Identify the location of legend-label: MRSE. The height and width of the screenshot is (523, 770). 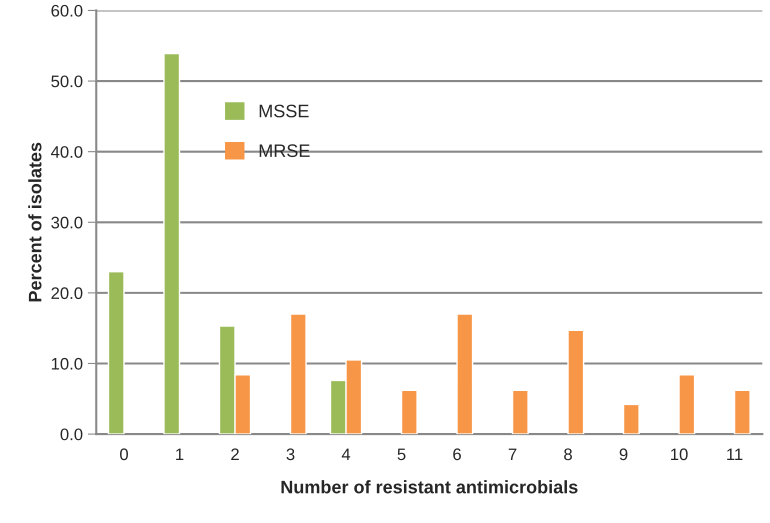
(285, 151).